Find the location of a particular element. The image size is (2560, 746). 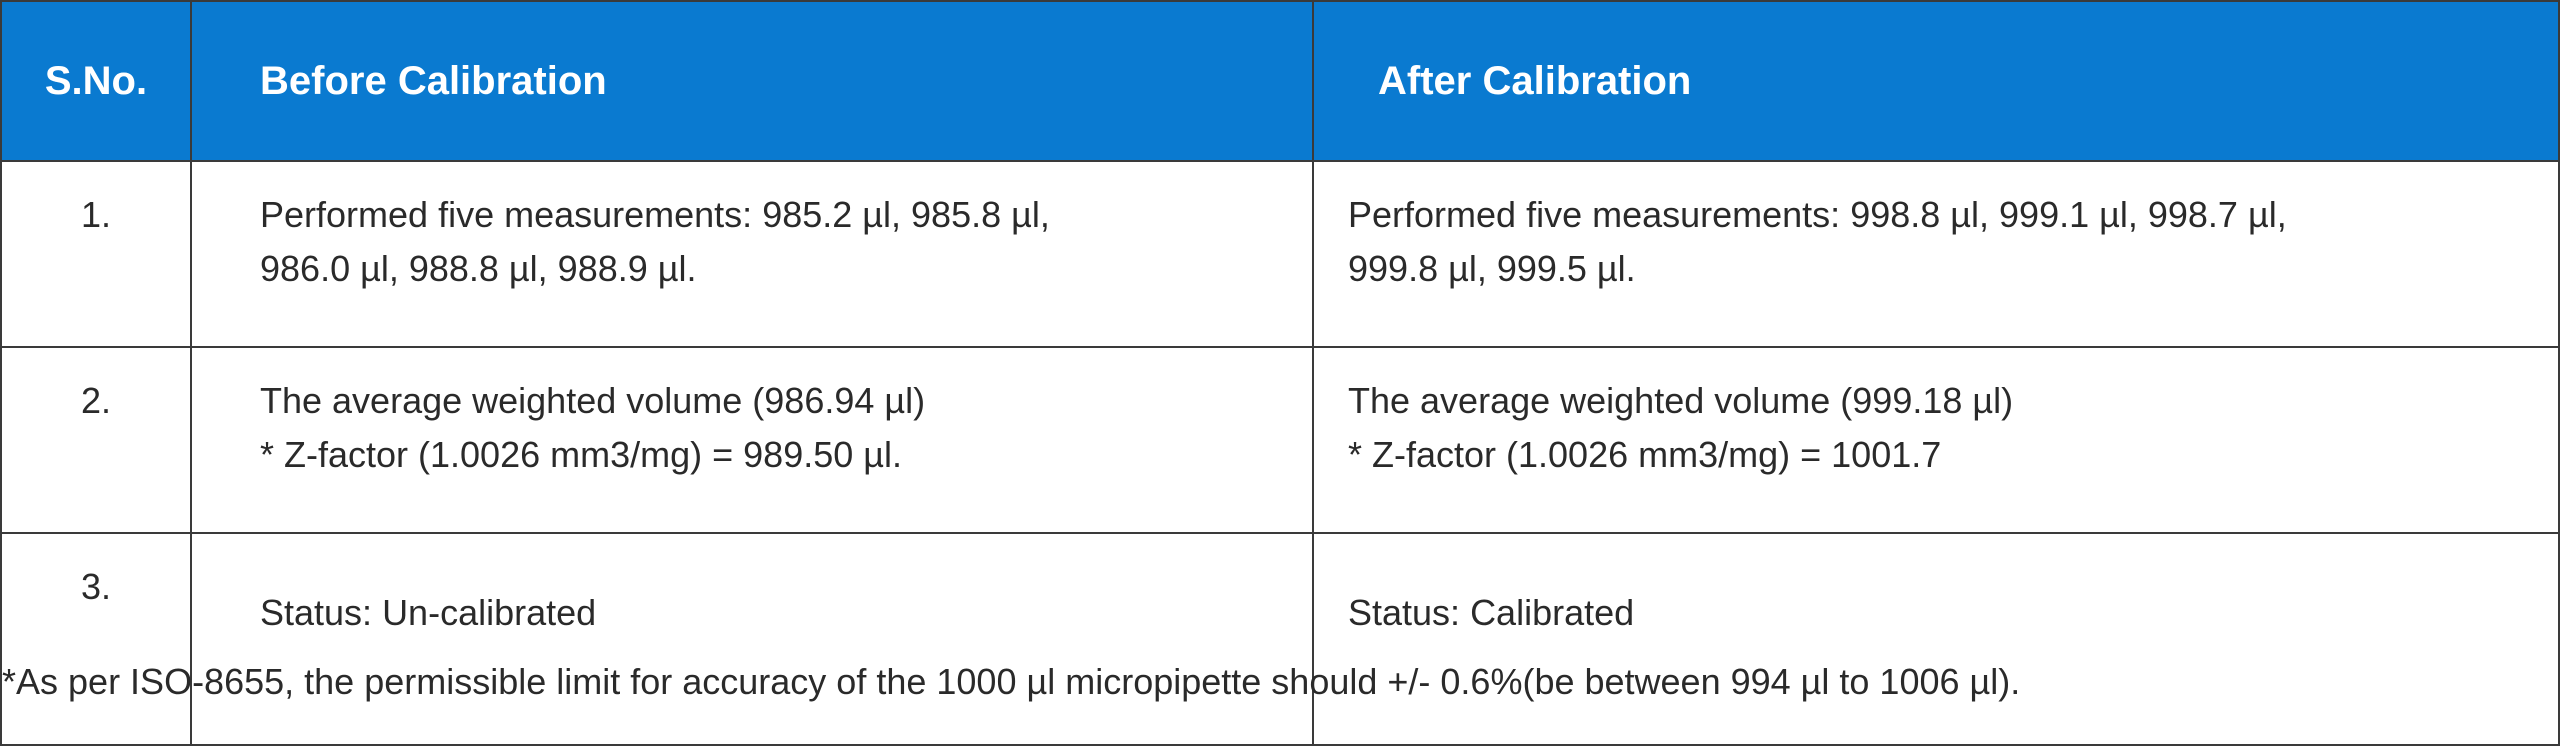

cell-text-line: The average weighted volume (986.94 µl) is located at coordinates (593, 400).